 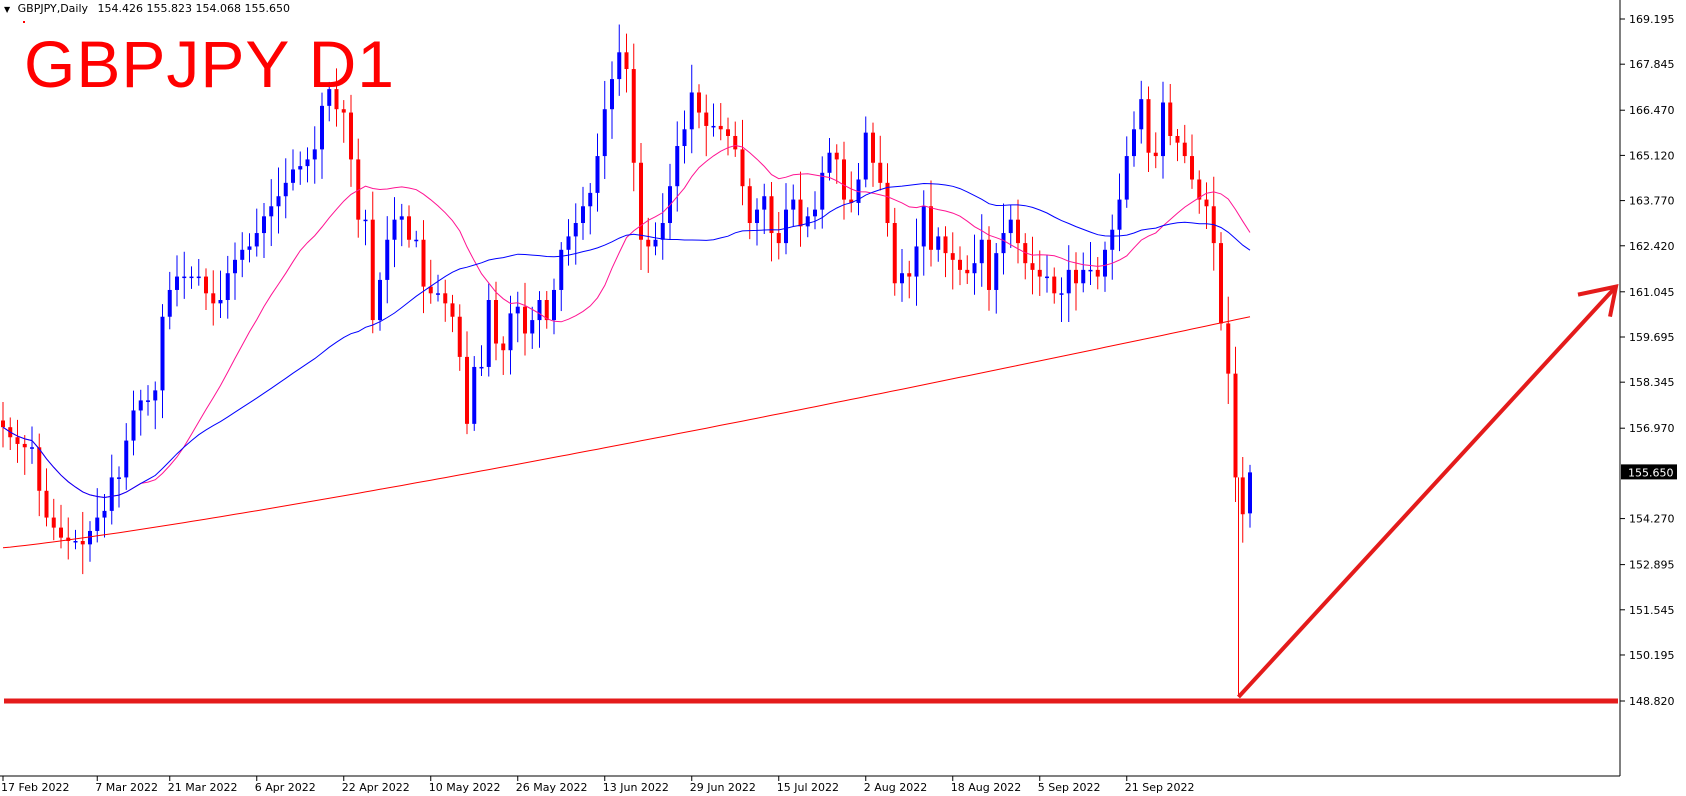 What do you see at coordinates (1652, 701) in the screenshot?
I see `y-tick-label: 148.820` at bounding box center [1652, 701].